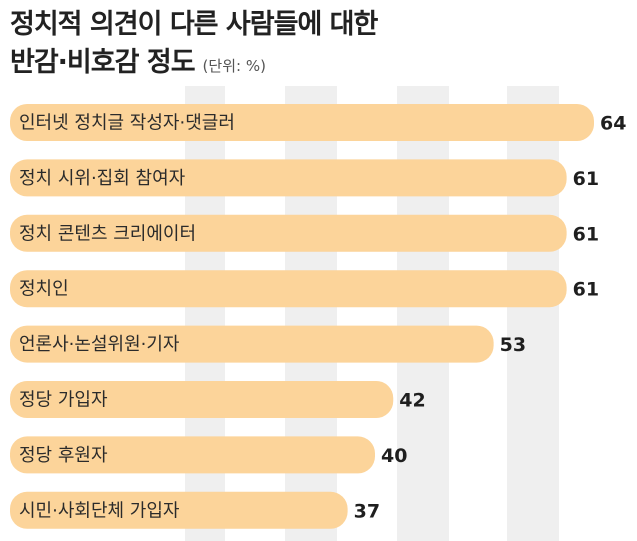  Describe the element at coordinates (586, 234) in the screenshot. I see `value-label-3: 61` at that location.